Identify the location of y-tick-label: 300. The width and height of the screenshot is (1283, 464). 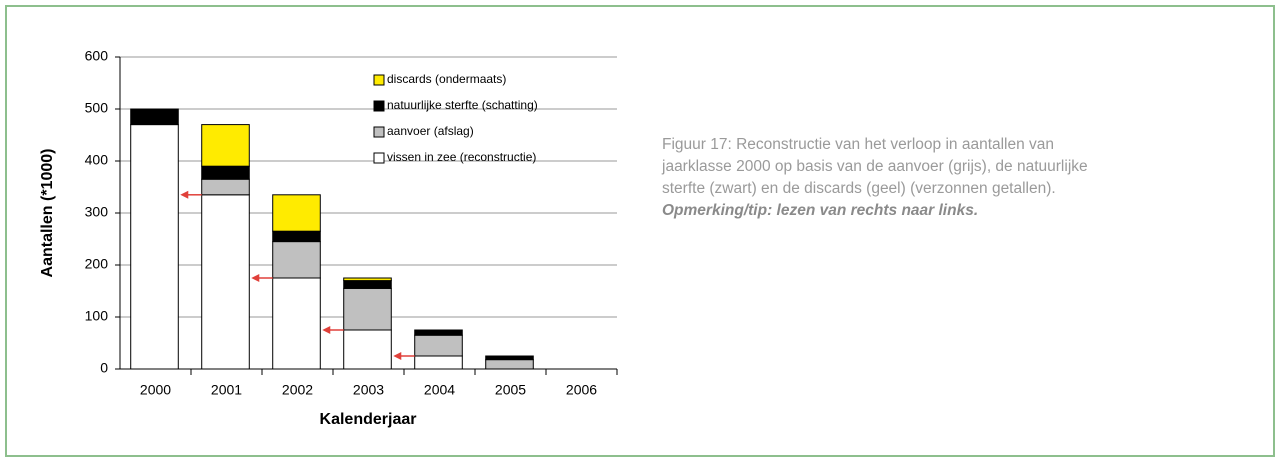
(97, 212).